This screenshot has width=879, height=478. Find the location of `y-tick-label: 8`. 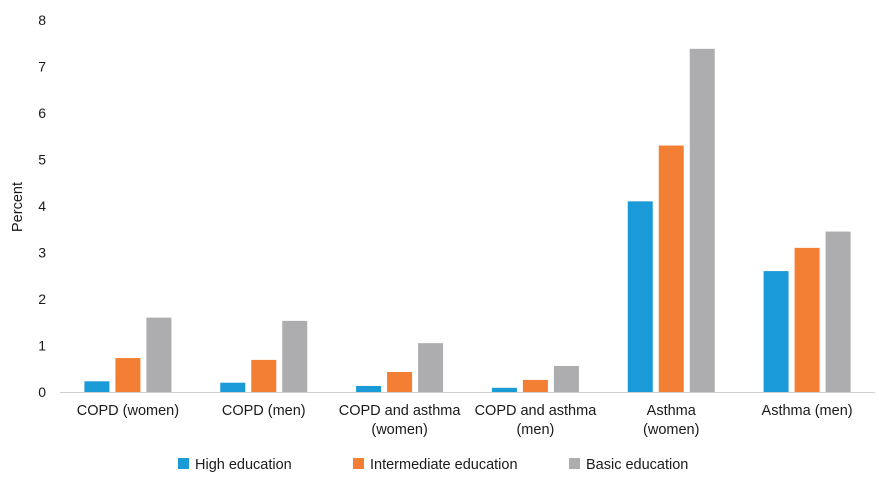

y-tick-label: 8 is located at coordinates (42, 20).